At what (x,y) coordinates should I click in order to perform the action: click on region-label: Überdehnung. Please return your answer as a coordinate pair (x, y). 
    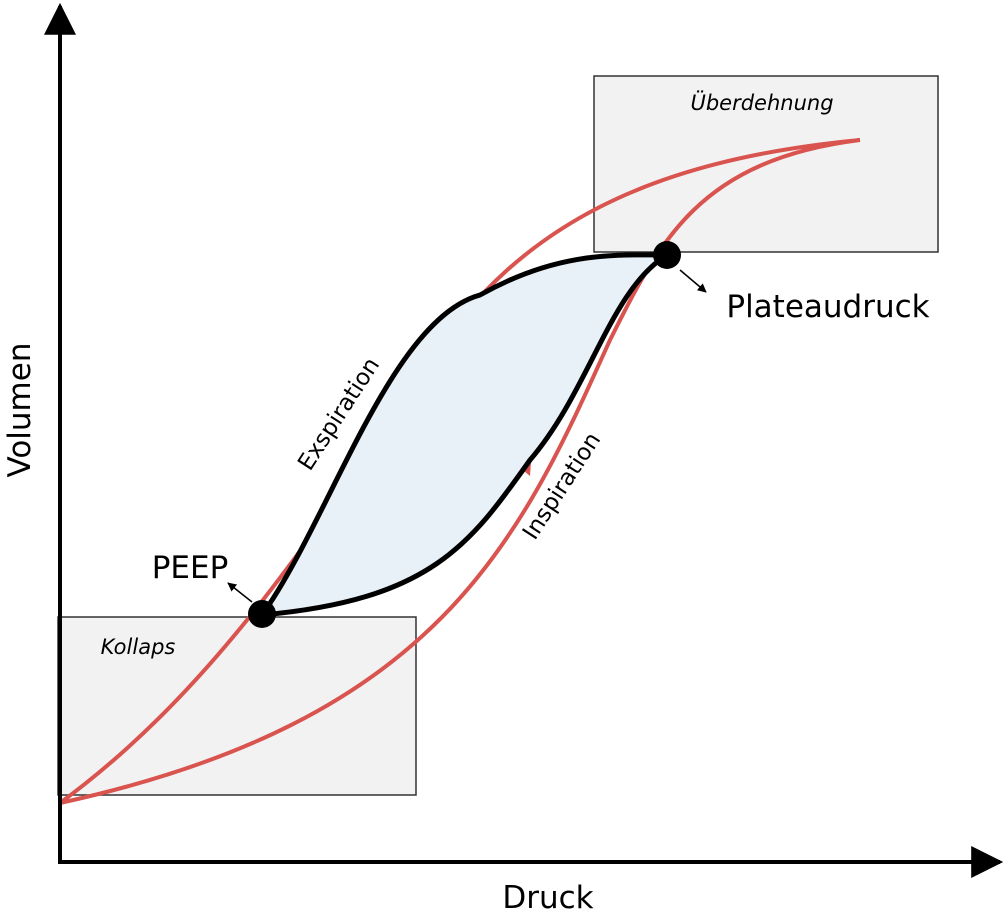
    Looking at the image, I should click on (761, 102).